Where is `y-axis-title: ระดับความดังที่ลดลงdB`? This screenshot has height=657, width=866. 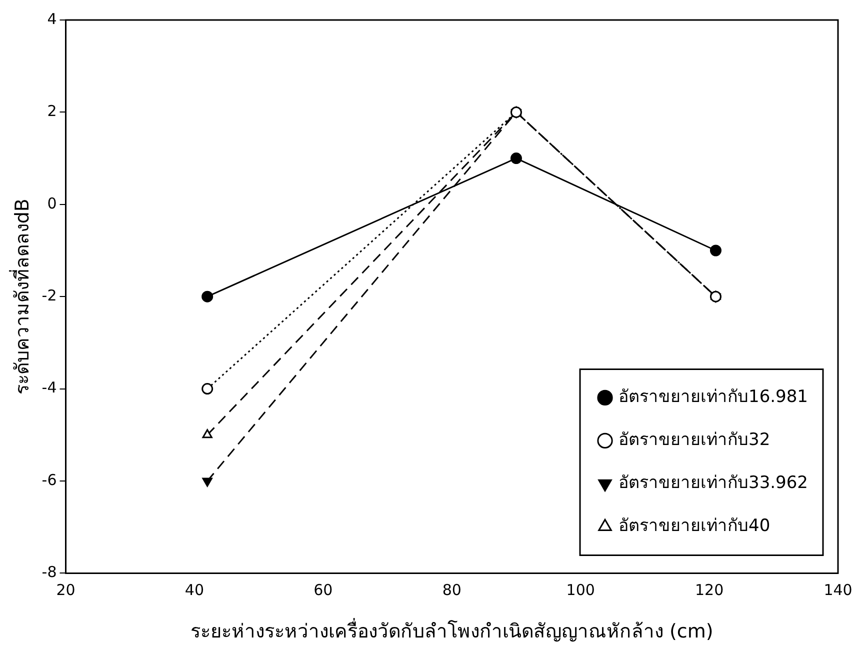
y-axis-title: ระดับความดังที่ลดลงdB is located at coordinates (21, 296).